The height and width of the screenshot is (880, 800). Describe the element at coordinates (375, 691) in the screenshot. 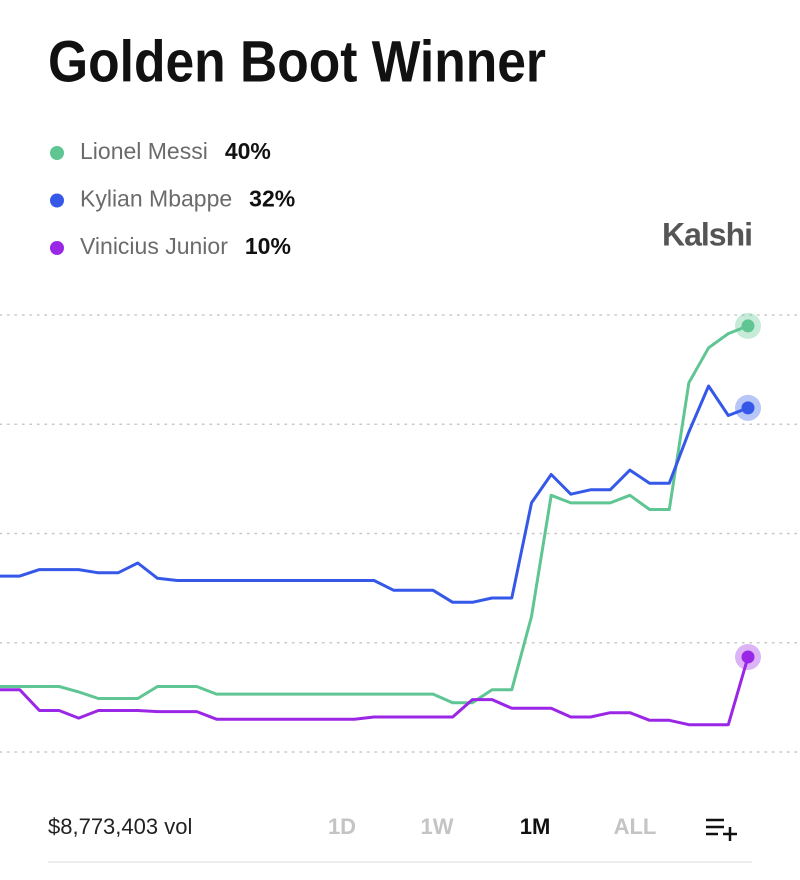

I see `series-line` at that location.